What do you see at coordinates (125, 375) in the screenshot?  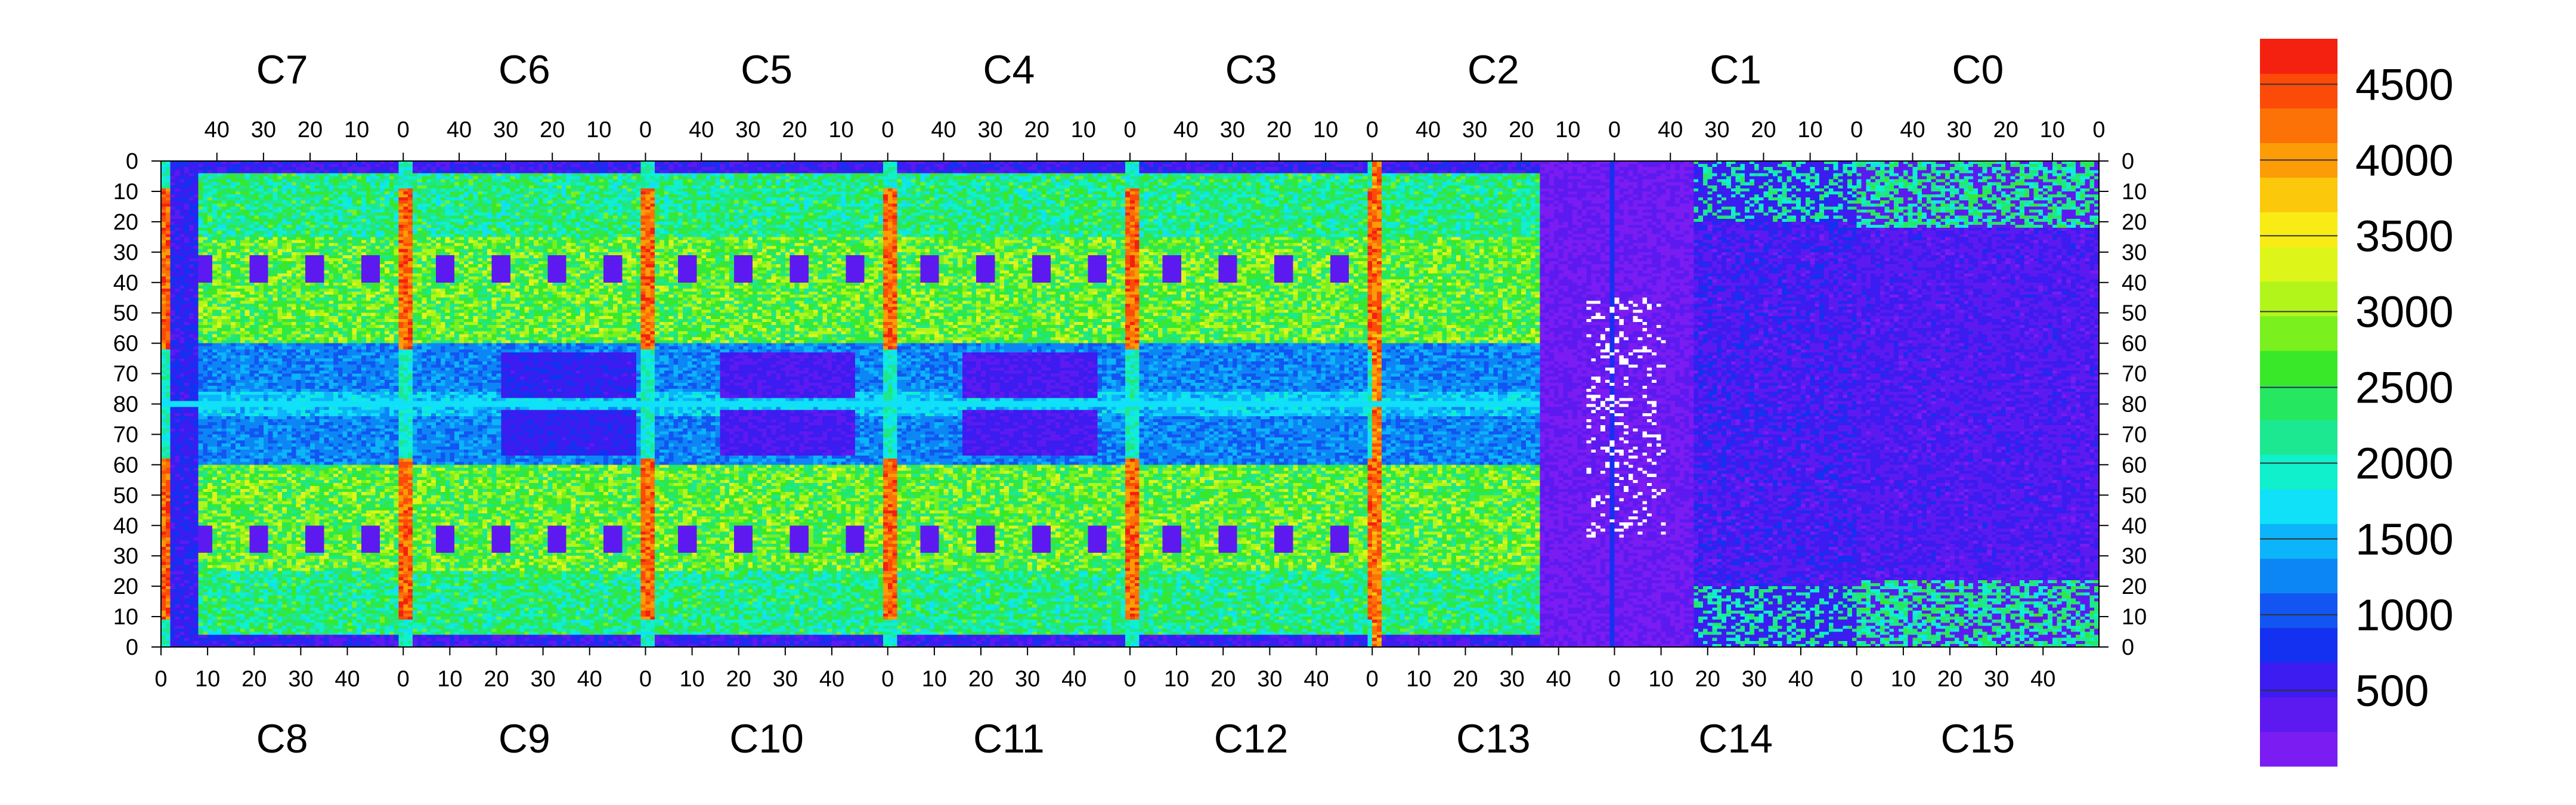 I see `left-axis-tick-label: 70` at bounding box center [125, 375].